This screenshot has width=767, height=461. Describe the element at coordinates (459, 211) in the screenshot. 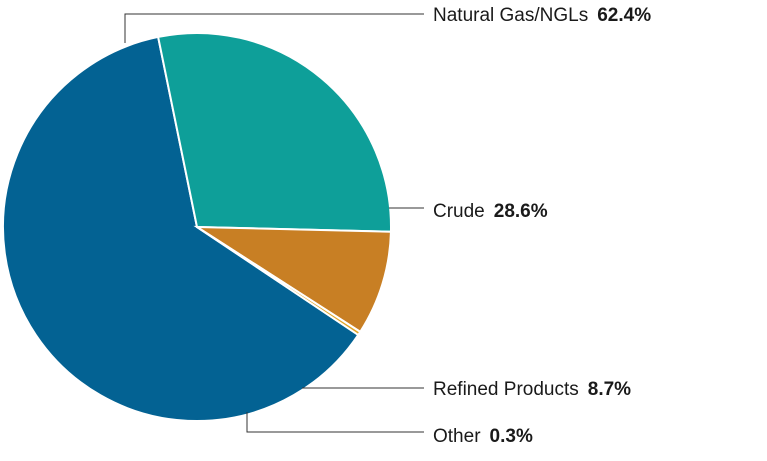

I see `slice-label-name: Crude` at that location.